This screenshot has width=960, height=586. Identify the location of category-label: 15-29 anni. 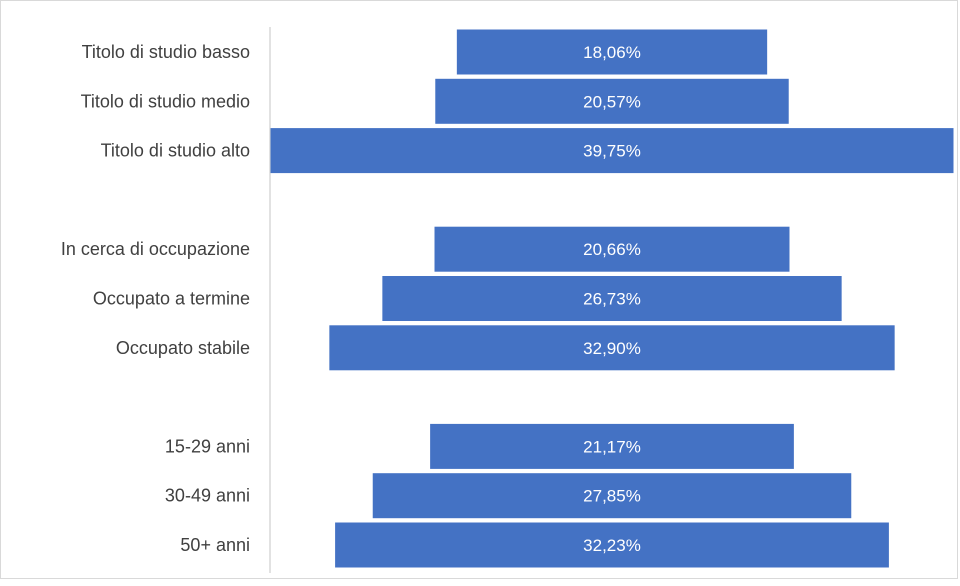
(207, 446).